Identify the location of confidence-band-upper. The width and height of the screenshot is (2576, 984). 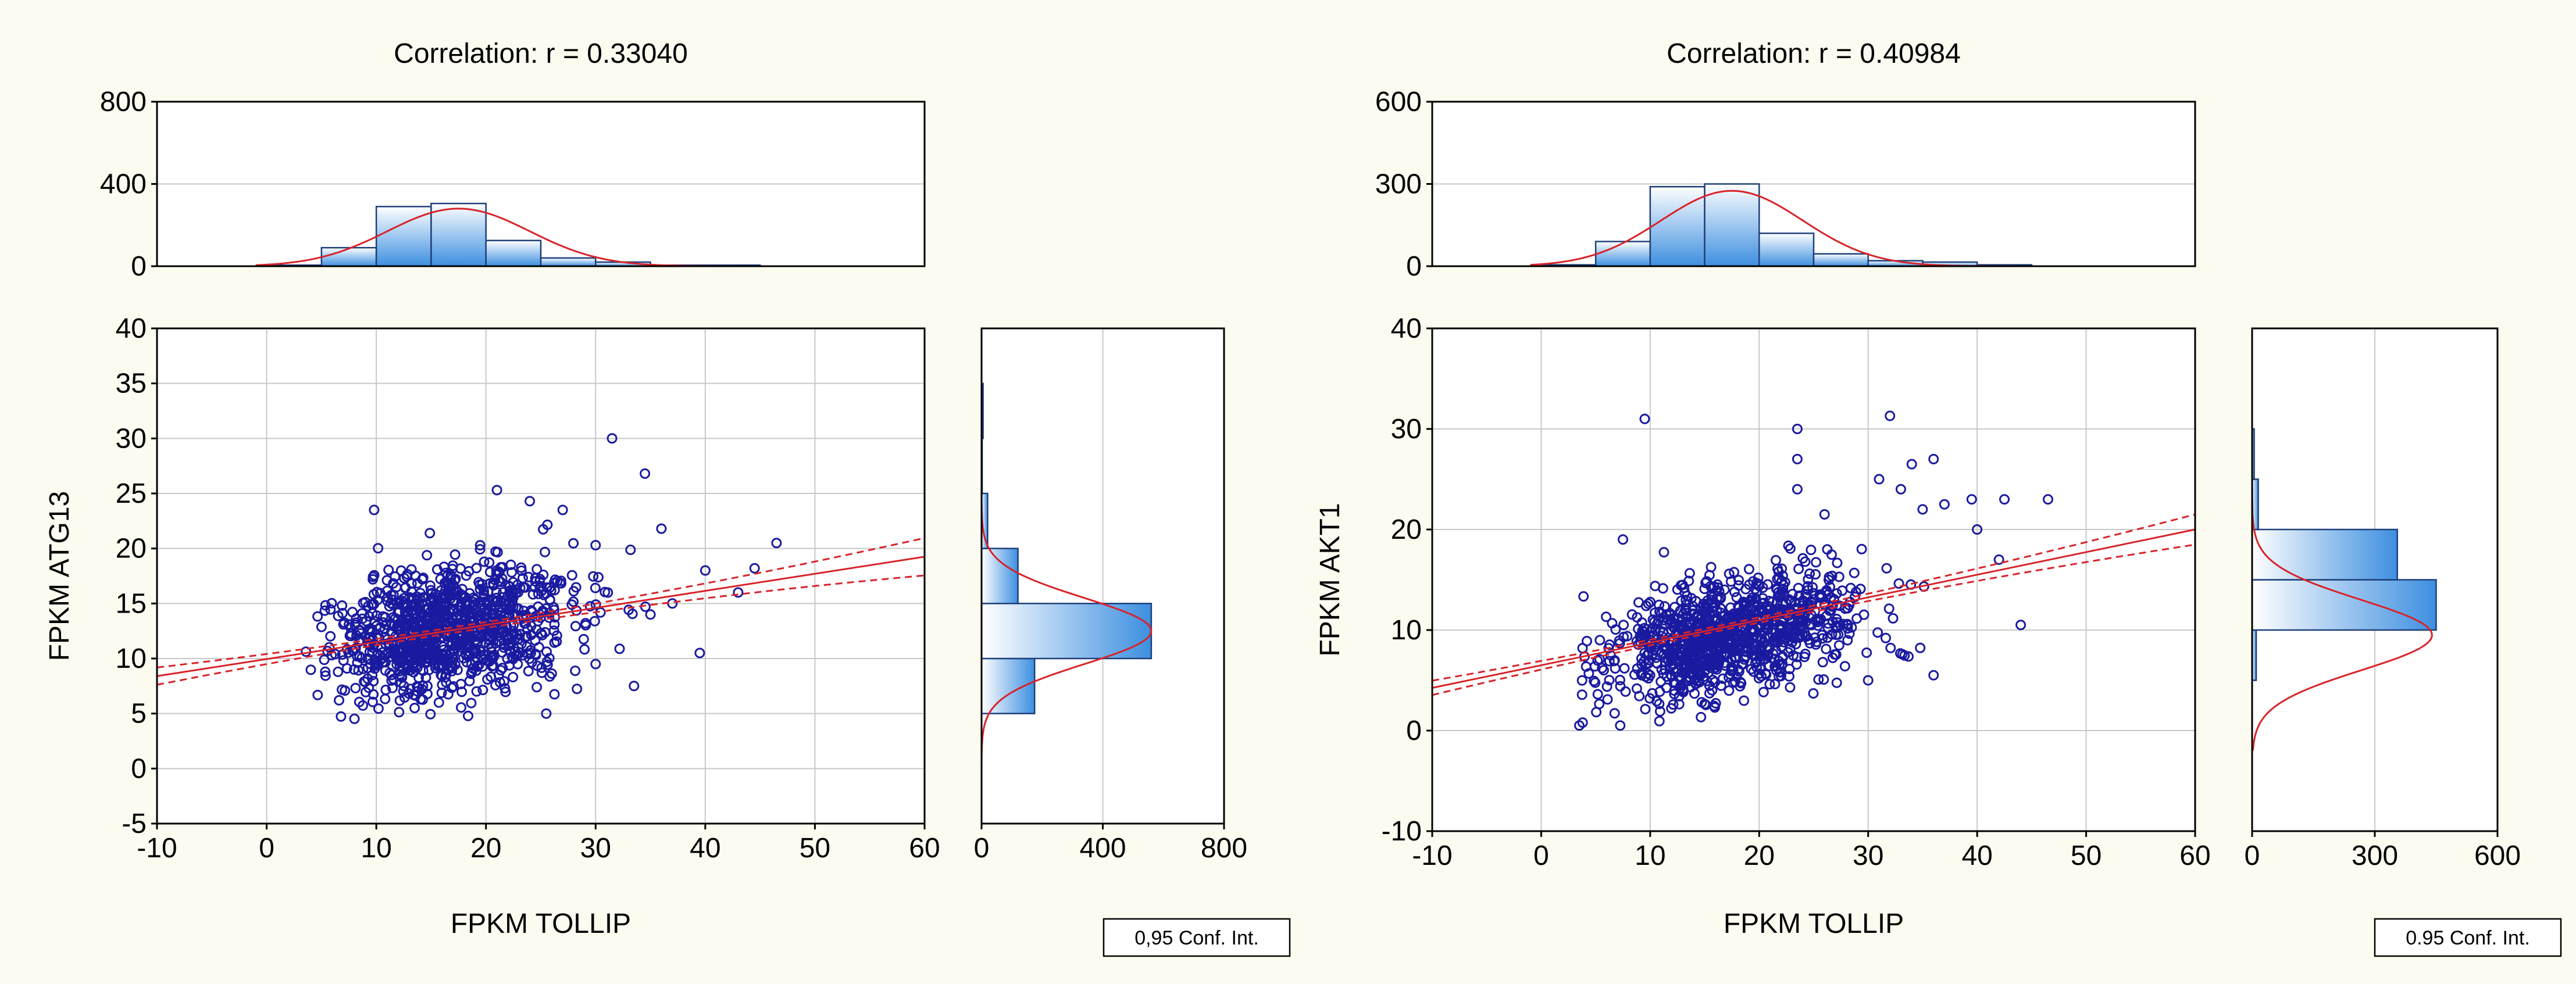
(1814, 597).